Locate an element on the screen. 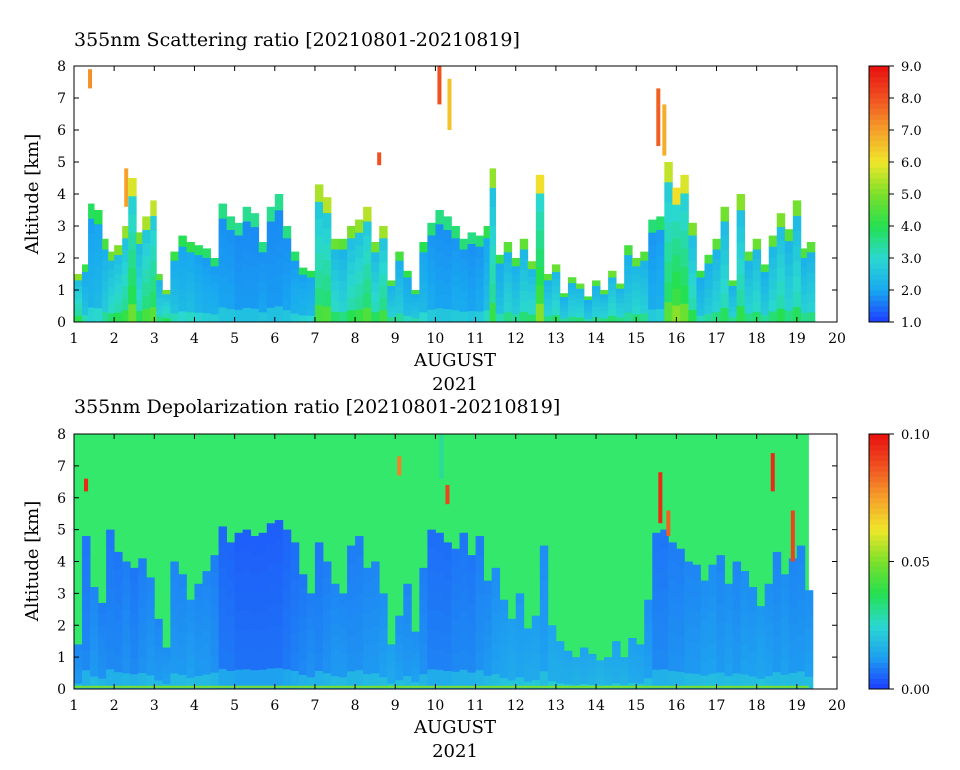 The image size is (960, 770). x-tick-label: 16 is located at coordinates (676, 339).